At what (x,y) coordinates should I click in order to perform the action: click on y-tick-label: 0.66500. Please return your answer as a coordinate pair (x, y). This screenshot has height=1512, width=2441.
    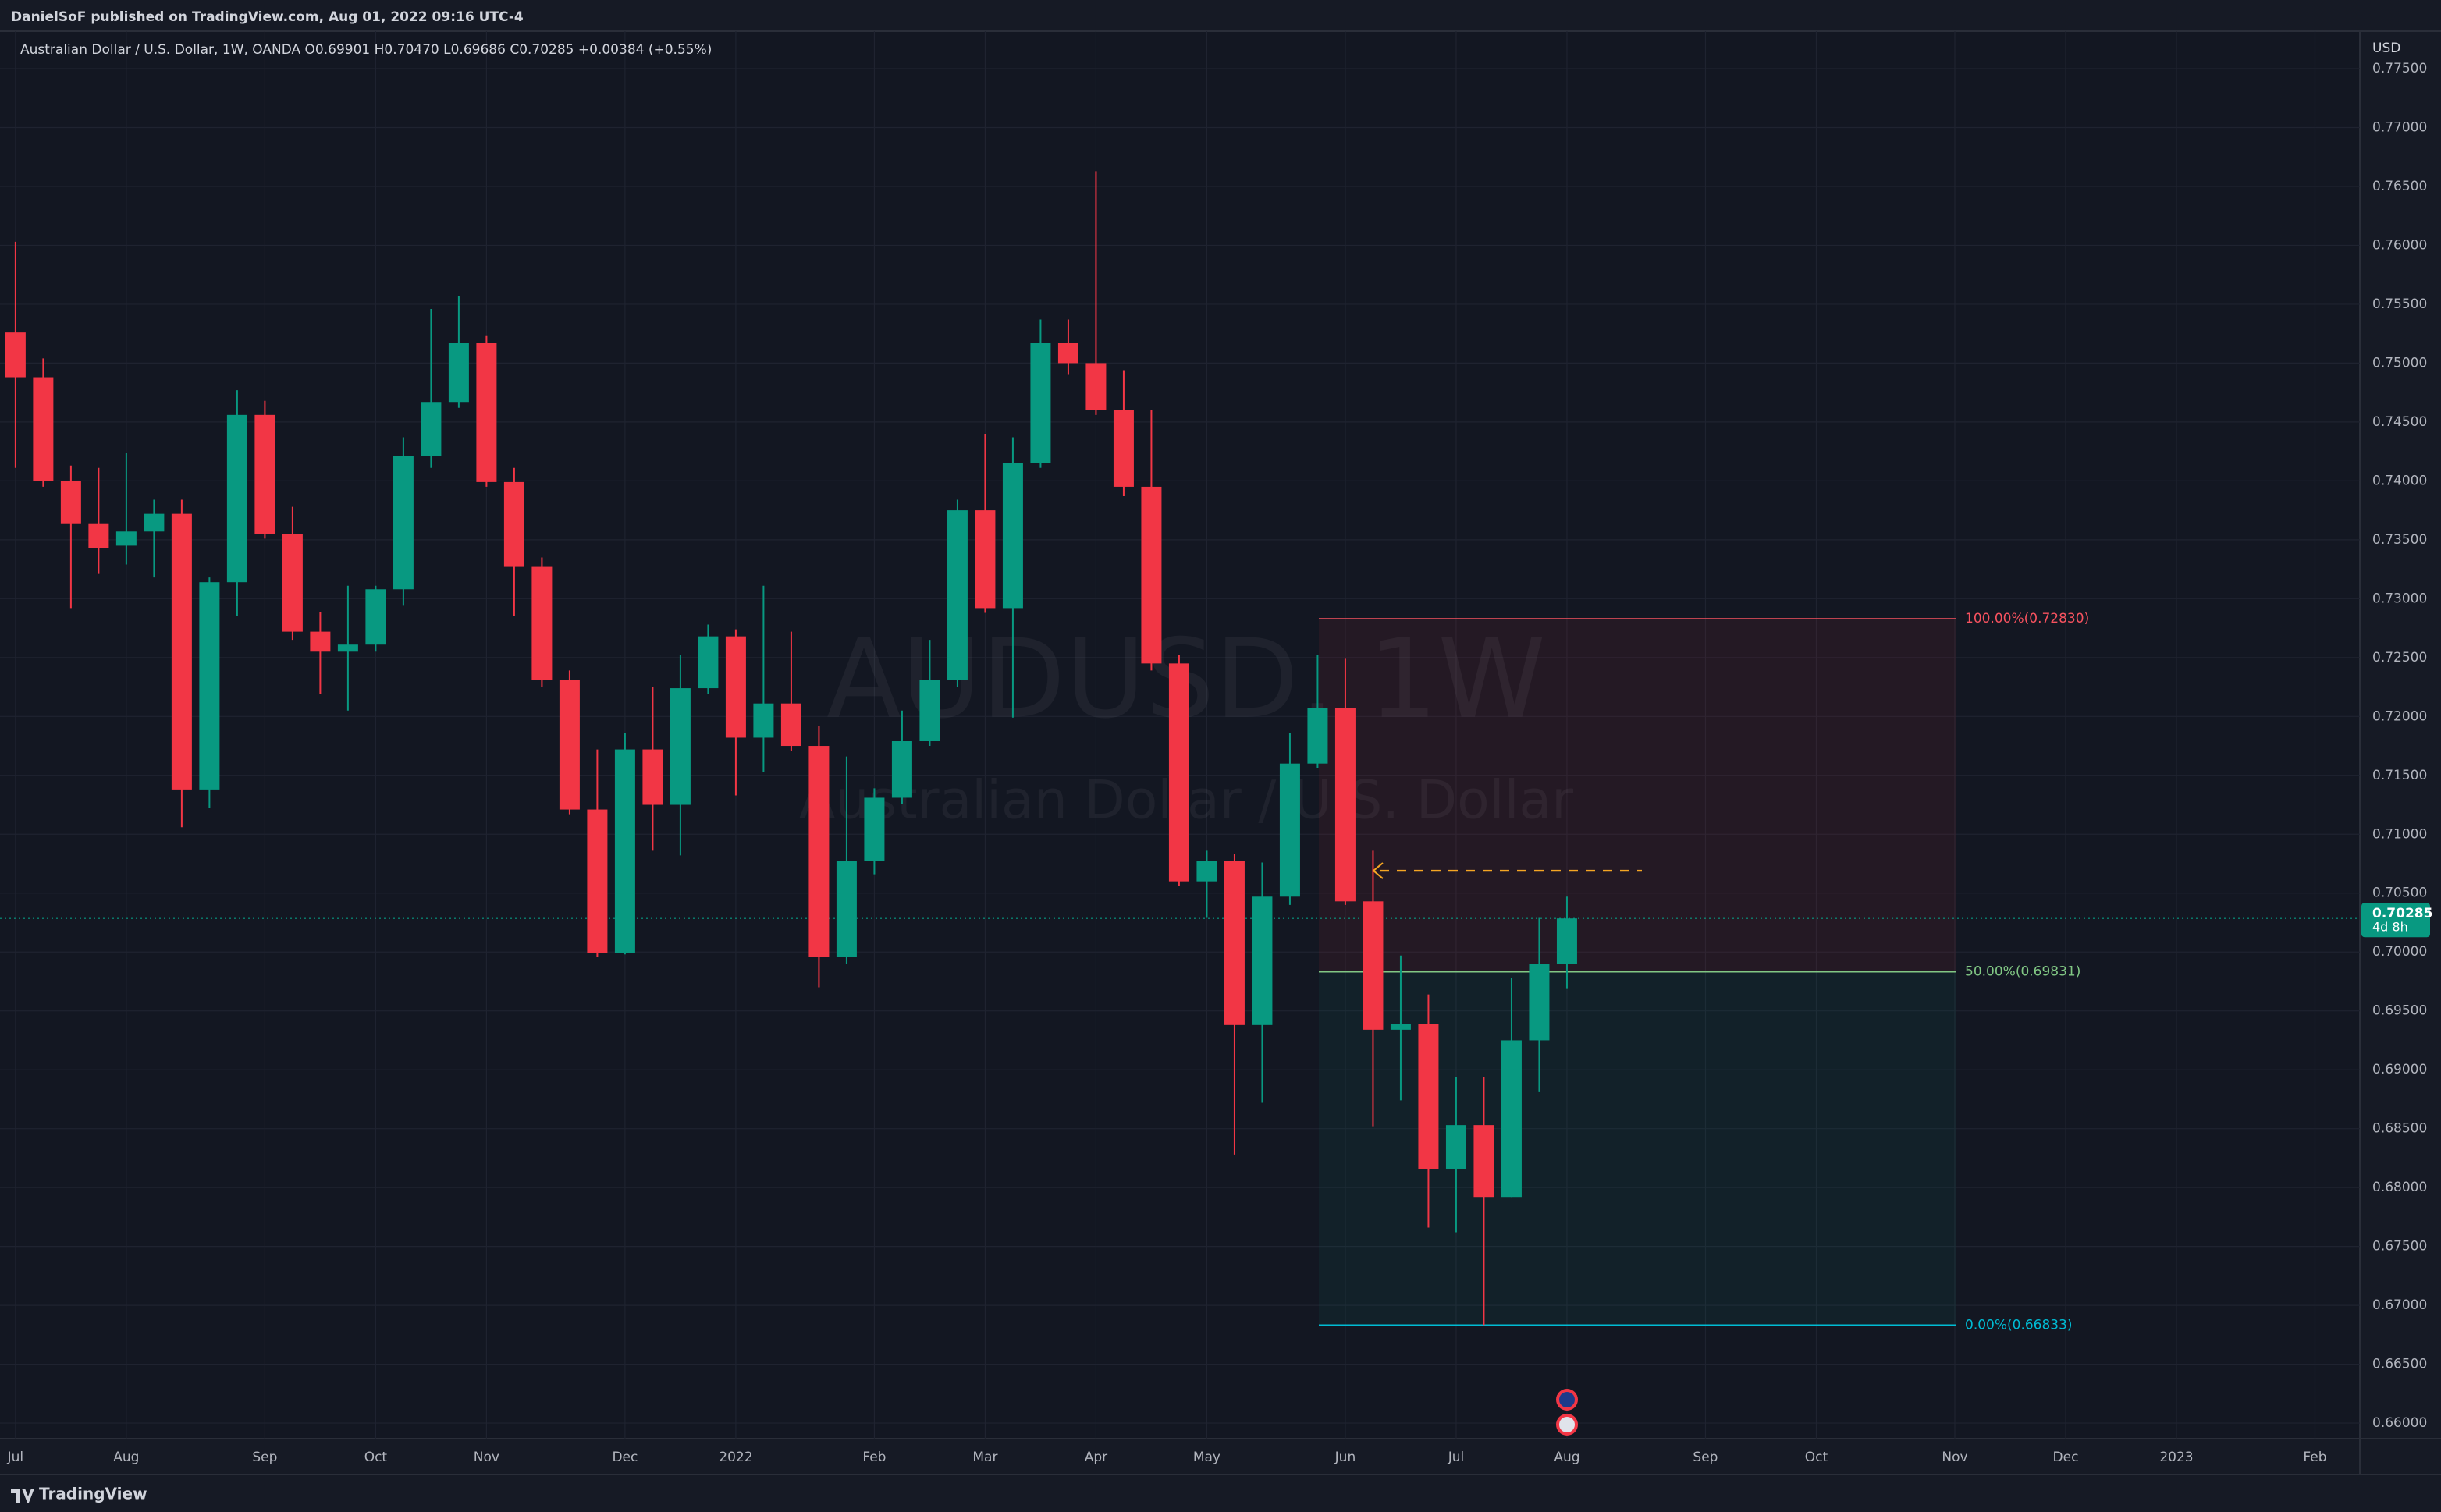
    Looking at the image, I should click on (2399, 1365).